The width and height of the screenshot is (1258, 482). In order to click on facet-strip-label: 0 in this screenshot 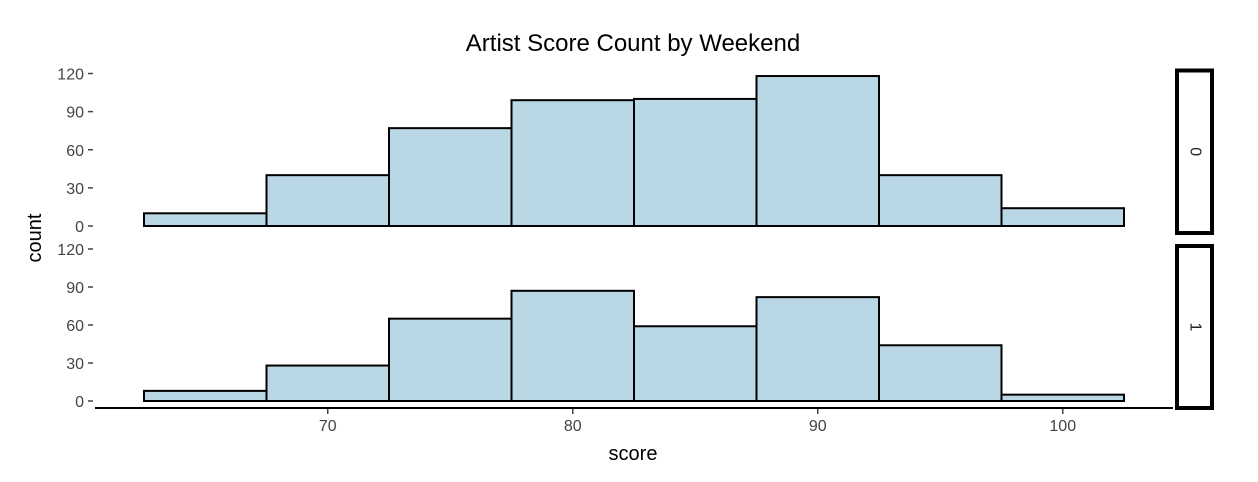, I will do `click(1194, 151)`.